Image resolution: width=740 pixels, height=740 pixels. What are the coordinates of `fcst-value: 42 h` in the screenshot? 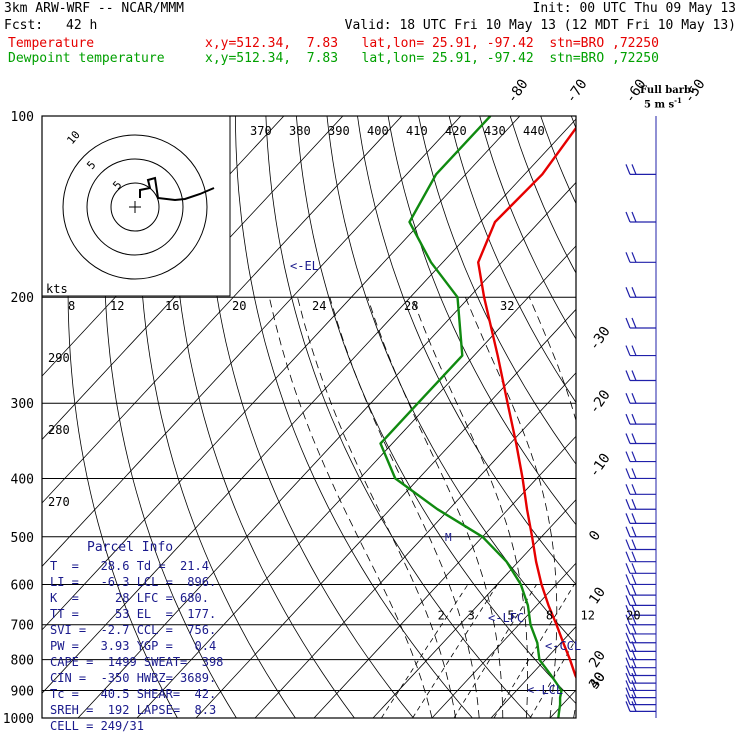 It's located at (82, 25).